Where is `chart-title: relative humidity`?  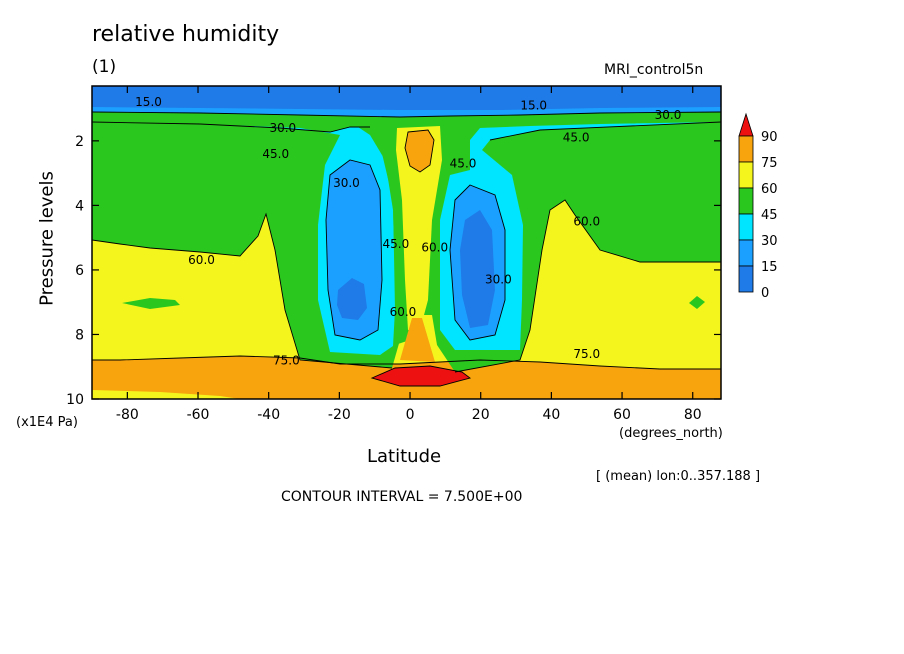 chart-title: relative humidity is located at coordinates (186, 34).